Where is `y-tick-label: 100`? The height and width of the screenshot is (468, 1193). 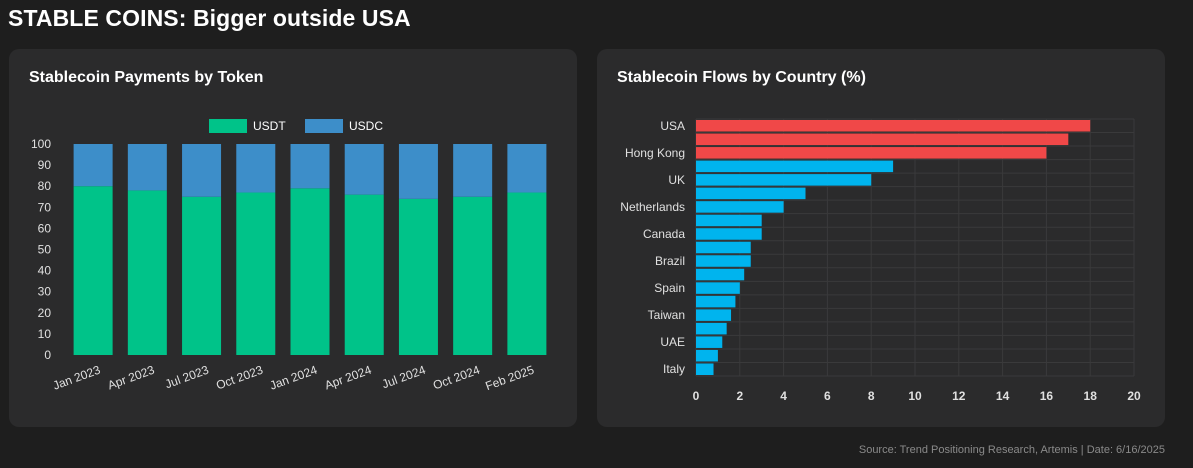 y-tick-label: 100 is located at coordinates (41, 144).